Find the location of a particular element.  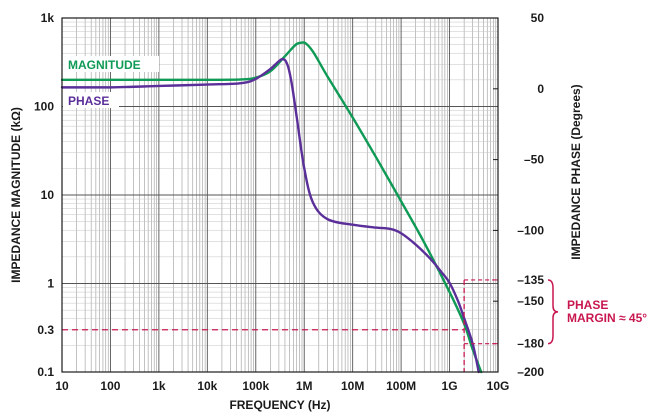

x-tick-label: 1M is located at coordinates (304, 386).